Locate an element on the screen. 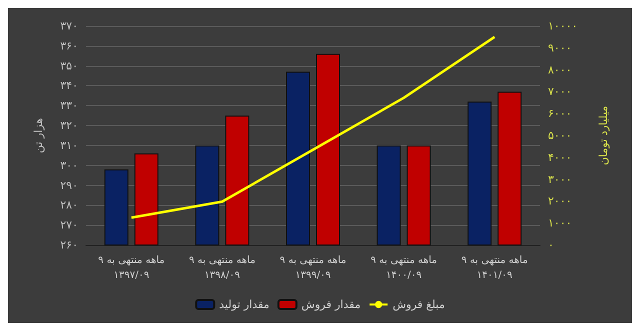 Image resolution: width=640 pixels, height=331 pixels. legend-label: مقدار تولید is located at coordinates (244, 304).